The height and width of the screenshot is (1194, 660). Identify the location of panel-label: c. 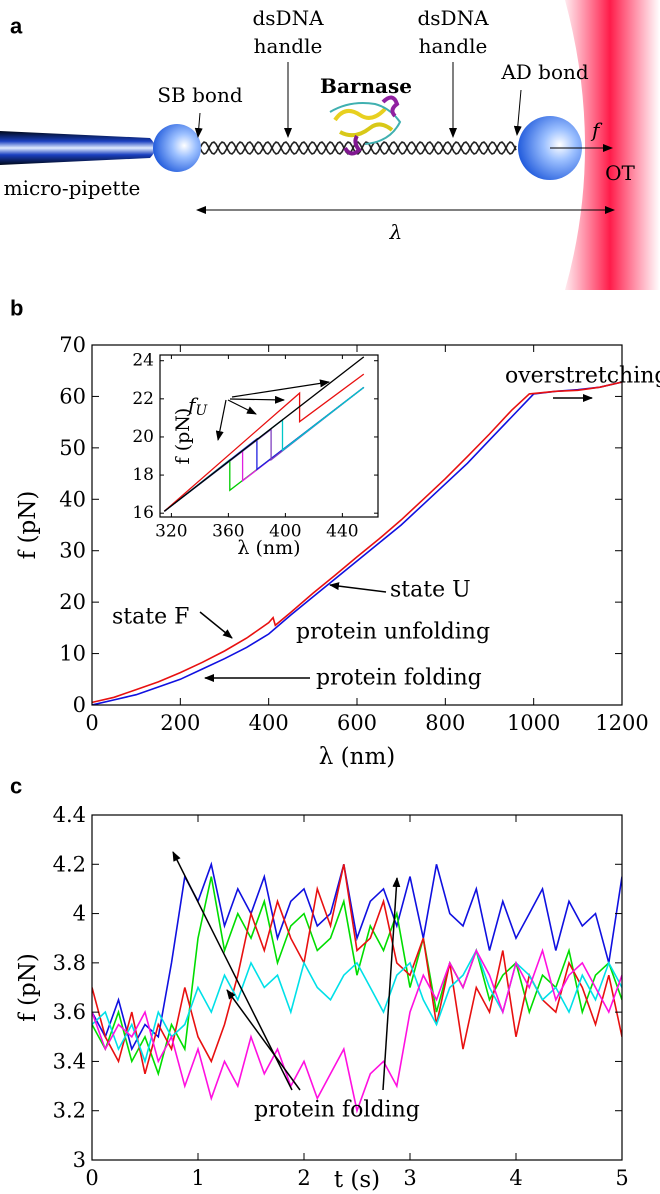
(16, 786).